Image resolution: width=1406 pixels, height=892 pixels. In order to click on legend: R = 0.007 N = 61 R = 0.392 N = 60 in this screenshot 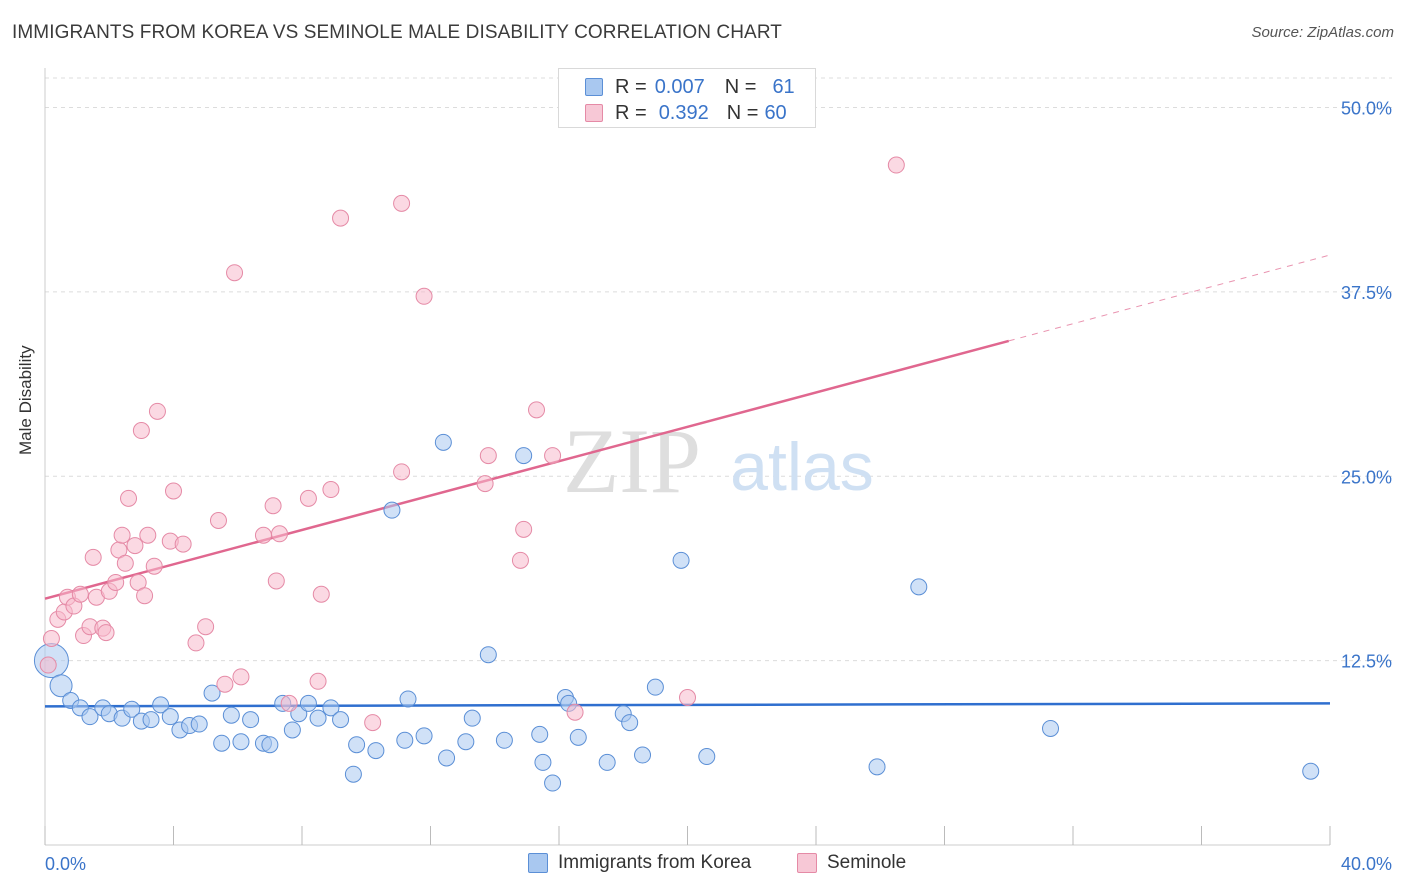, I will do `click(687, 98)`.